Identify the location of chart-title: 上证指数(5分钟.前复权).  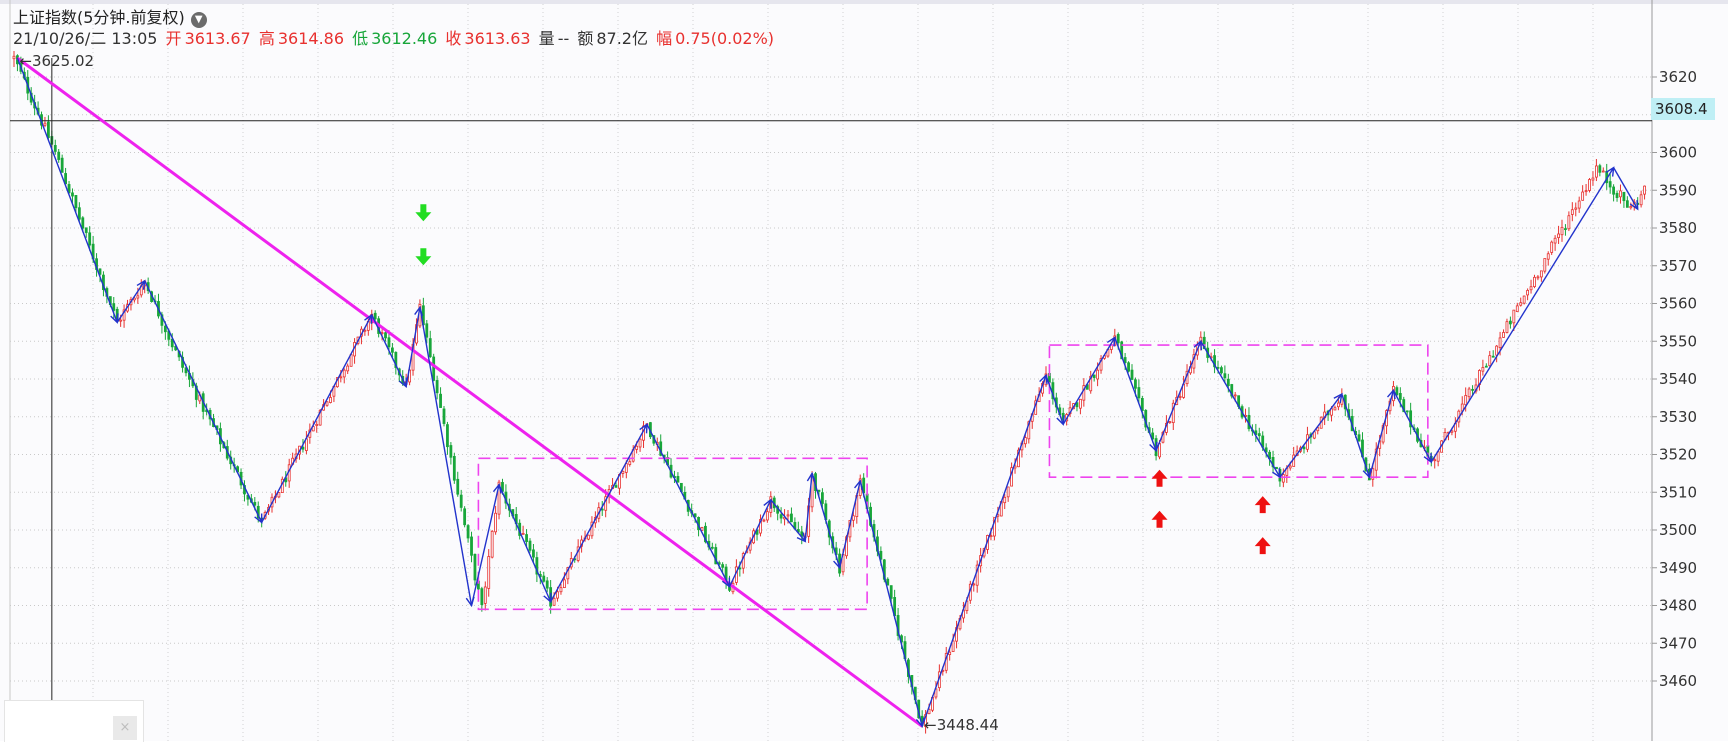
(99, 17).